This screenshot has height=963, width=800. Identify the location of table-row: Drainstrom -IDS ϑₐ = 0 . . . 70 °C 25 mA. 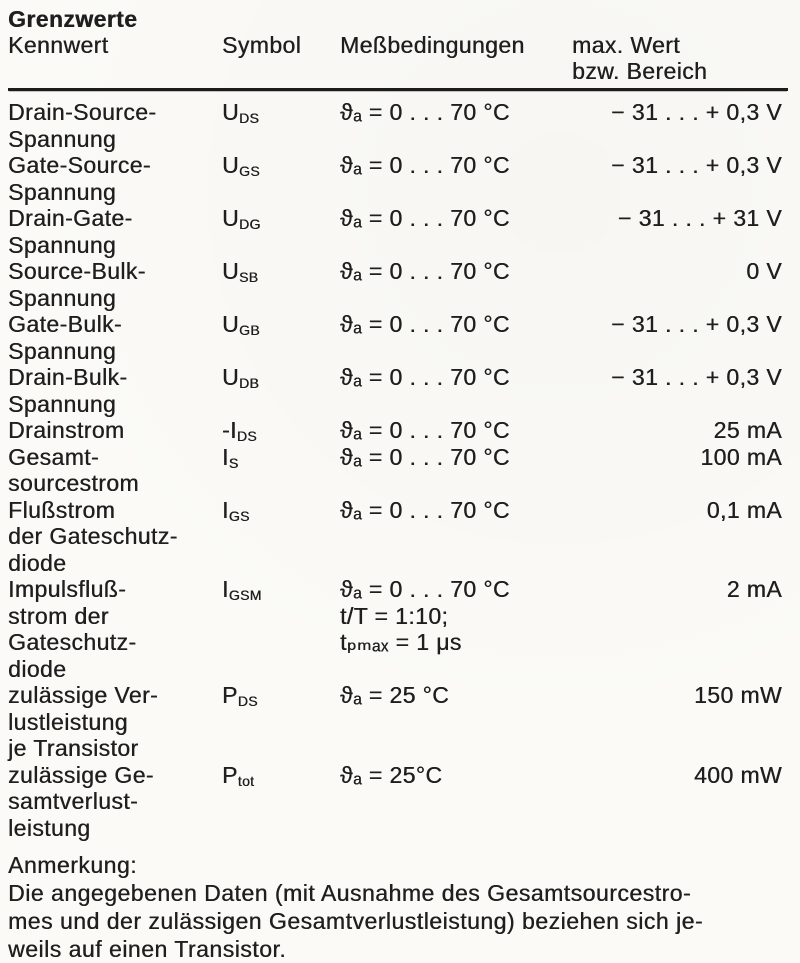
(398, 430).